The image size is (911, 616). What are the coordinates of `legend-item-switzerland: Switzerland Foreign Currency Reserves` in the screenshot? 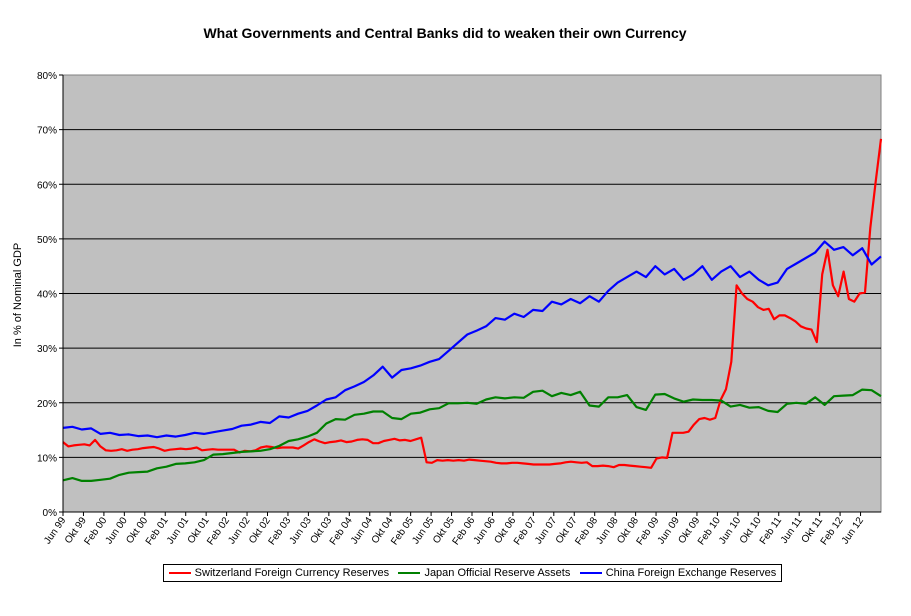 It's located at (279, 573).